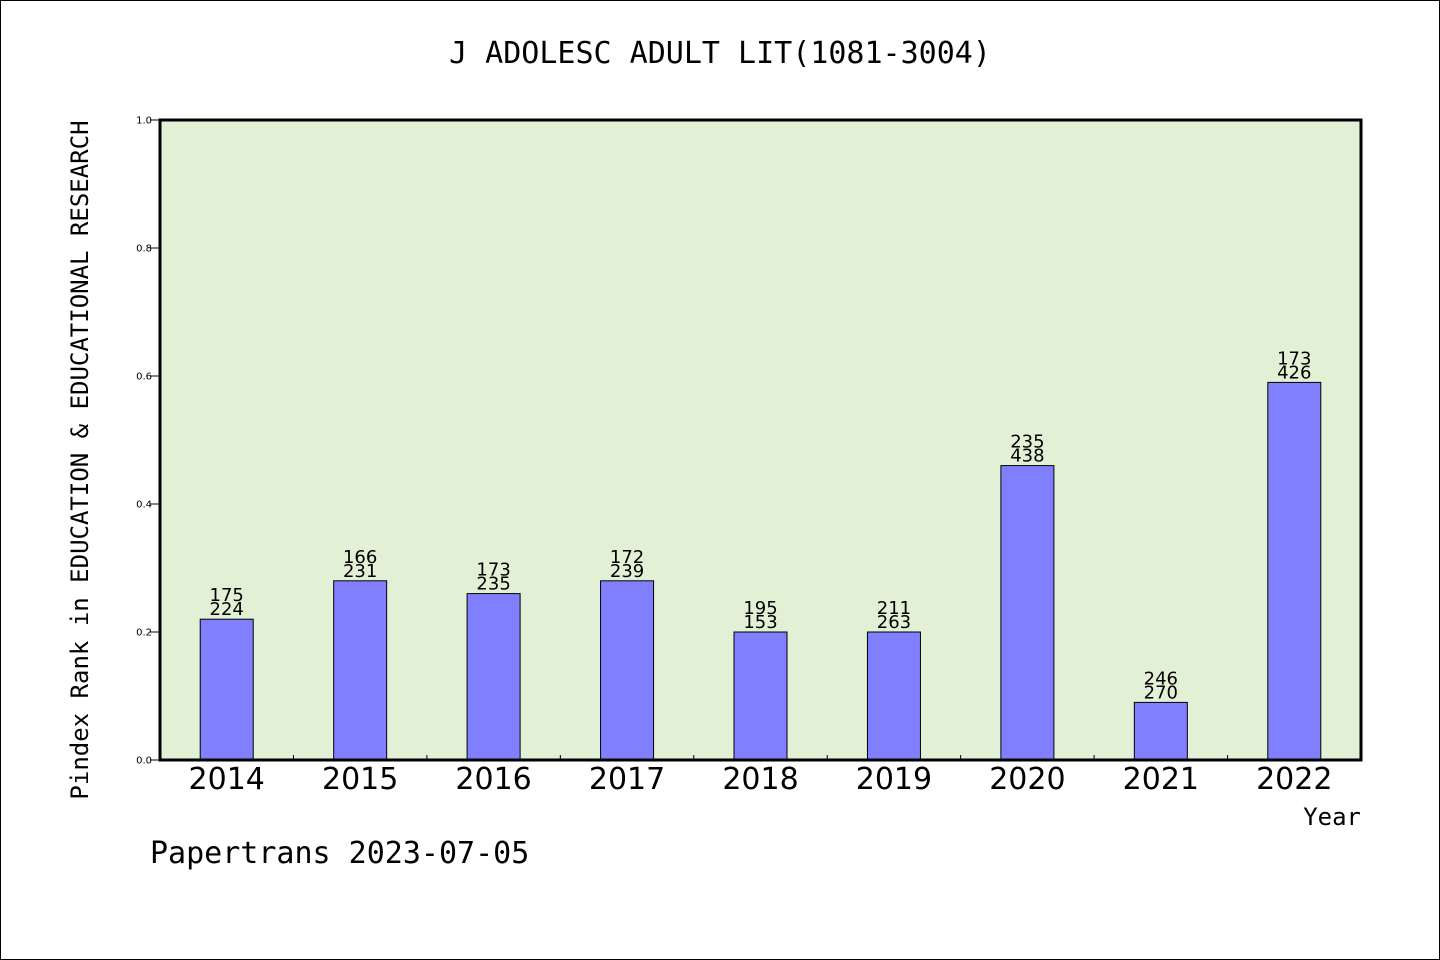 The height and width of the screenshot is (960, 1440). Describe the element at coordinates (360, 670) in the screenshot. I see `bar-2015` at that location.